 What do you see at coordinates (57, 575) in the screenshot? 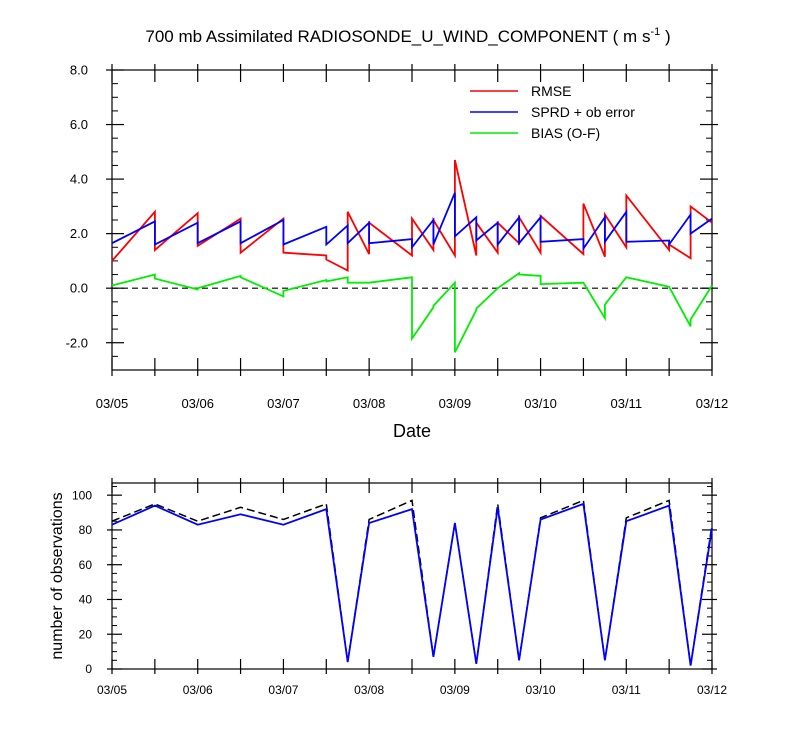
I see `bottom-y-axis-label: number of observations` at bounding box center [57, 575].